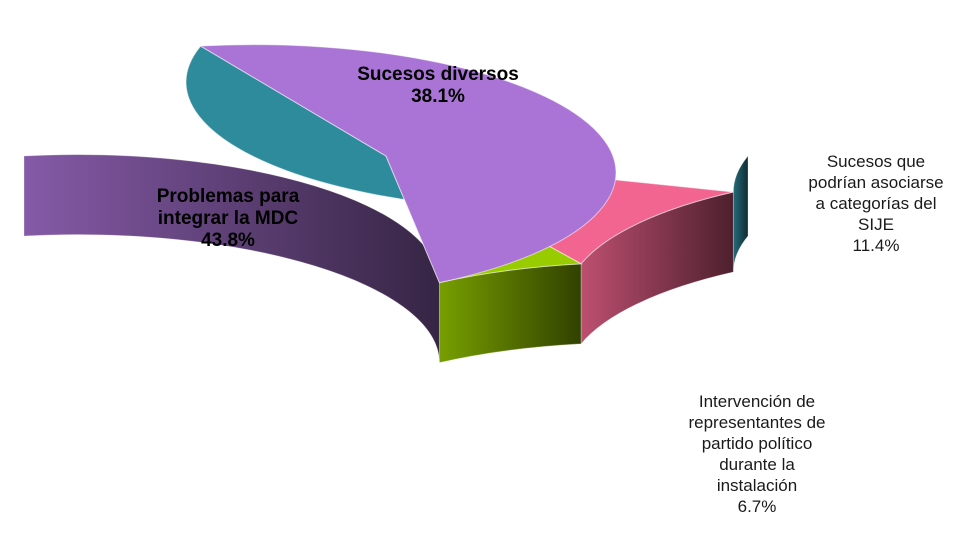  What do you see at coordinates (438, 96) in the screenshot?
I see `slice-value-label: 38.1%` at bounding box center [438, 96].